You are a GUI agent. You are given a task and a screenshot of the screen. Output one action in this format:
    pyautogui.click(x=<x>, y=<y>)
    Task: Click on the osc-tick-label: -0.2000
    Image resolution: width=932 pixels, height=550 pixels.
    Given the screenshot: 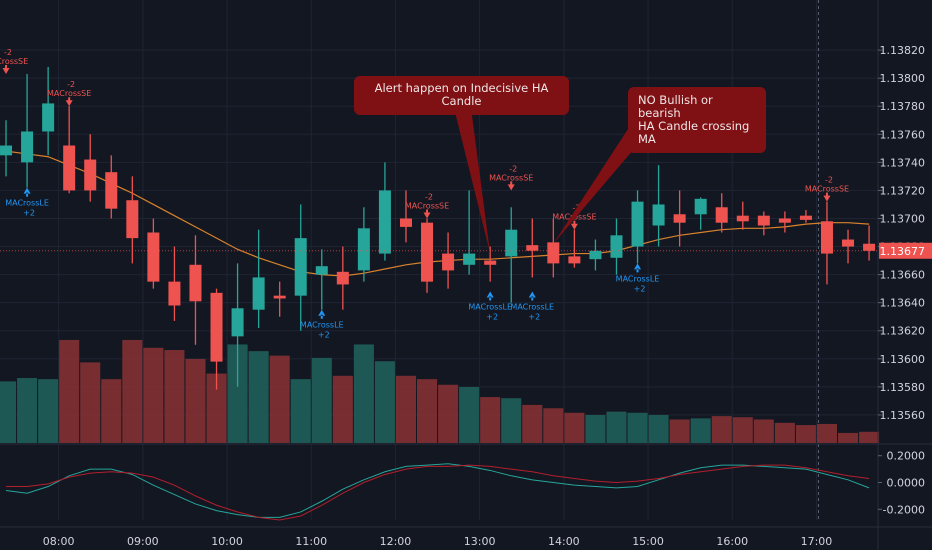 What is the action you would take?
    pyautogui.click(x=904, y=509)
    